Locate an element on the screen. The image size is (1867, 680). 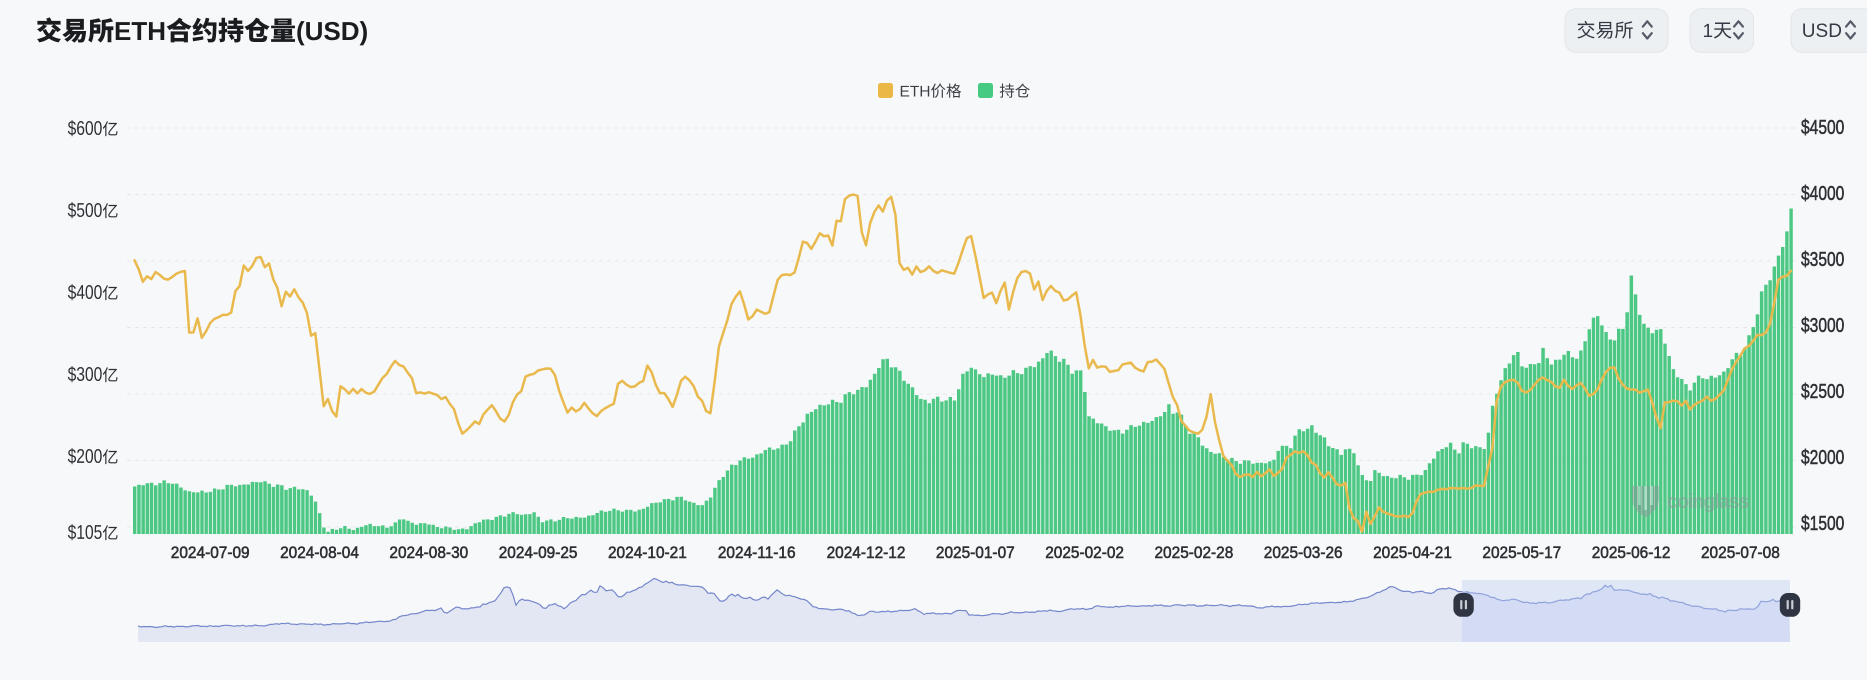
svg-text: 2024-12-12 is located at coordinates (866, 553).